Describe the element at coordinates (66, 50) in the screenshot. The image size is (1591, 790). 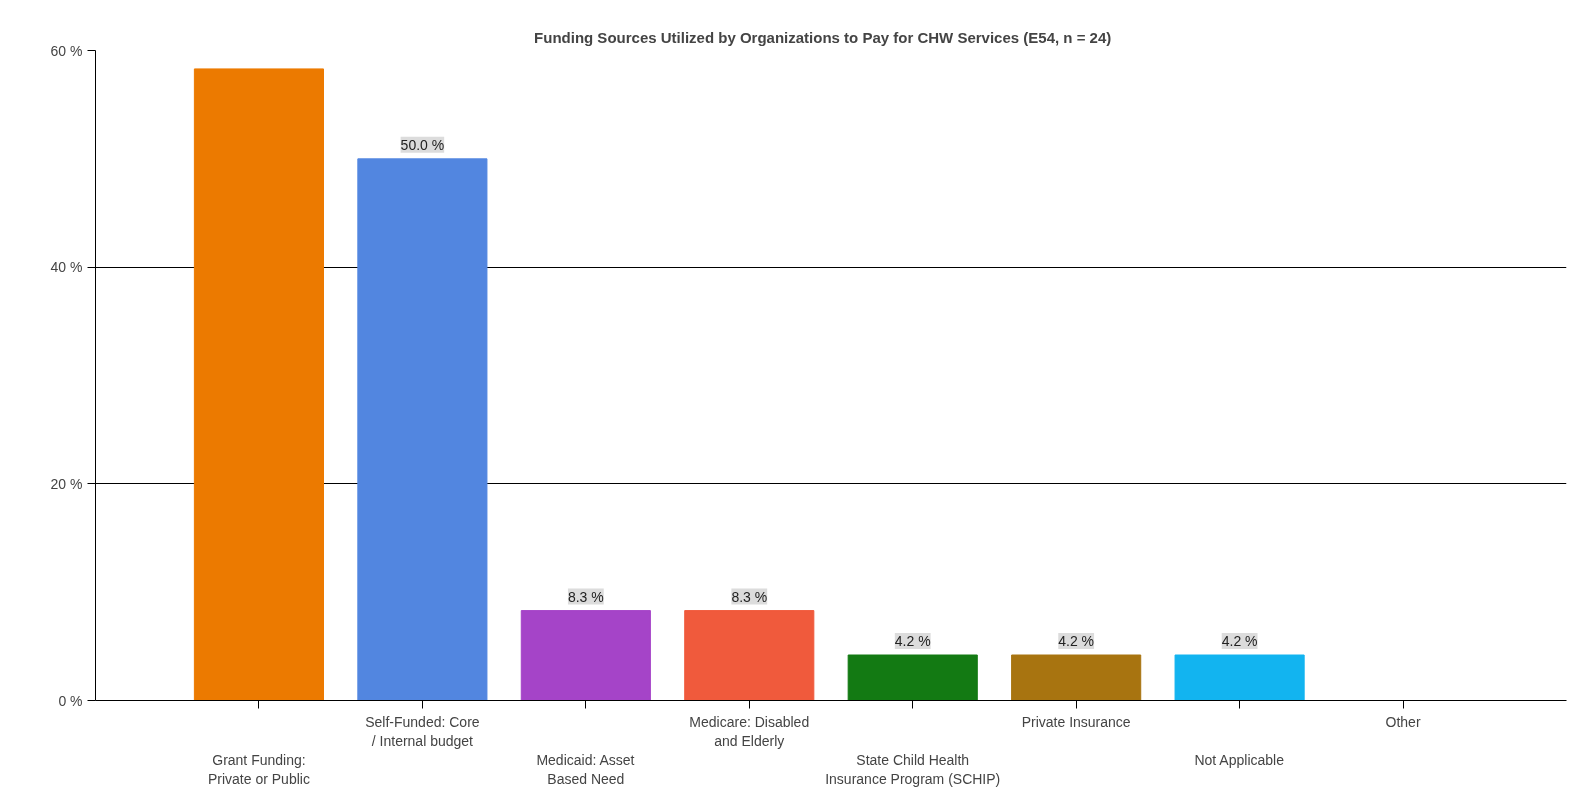
I see `y-tick-label: 60 %` at that location.